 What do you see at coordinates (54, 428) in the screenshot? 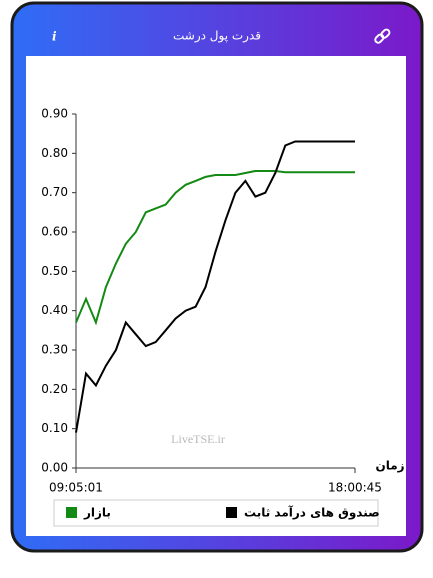
I see `y-tick-label: 0.10` at bounding box center [54, 428].